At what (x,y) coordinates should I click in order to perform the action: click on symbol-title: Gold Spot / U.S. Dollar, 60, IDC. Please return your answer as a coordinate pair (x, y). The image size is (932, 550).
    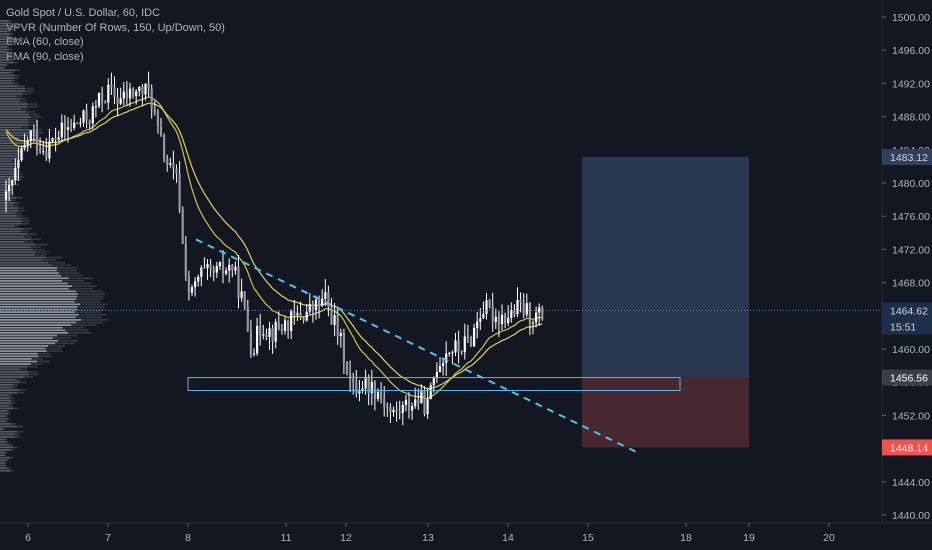
    Looking at the image, I should click on (83, 13).